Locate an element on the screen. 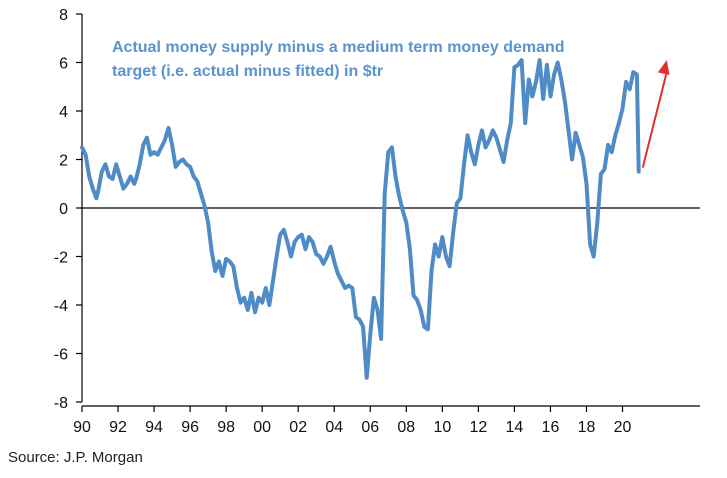 The image size is (727, 478). x-tick-label: 12 is located at coordinates (478, 427).